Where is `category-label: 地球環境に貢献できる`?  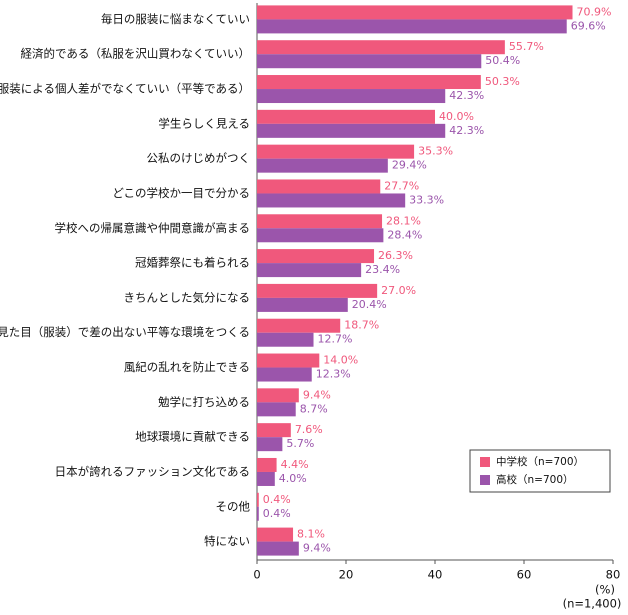 category-label: 地球環境に貢献できる is located at coordinates (192, 437).